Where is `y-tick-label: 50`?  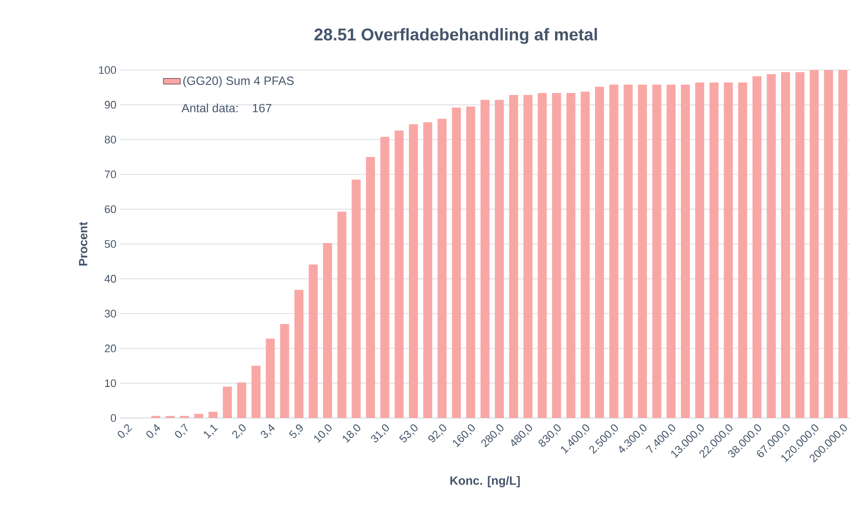
y-tick-label: 50 is located at coordinates (110, 244).